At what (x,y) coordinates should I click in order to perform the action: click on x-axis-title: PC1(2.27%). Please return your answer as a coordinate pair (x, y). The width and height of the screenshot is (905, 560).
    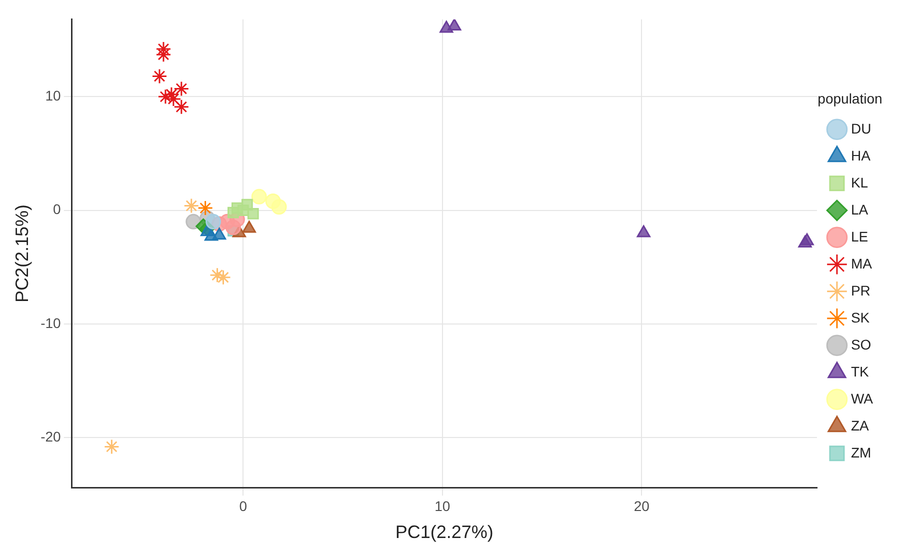
    Looking at the image, I should click on (444, 532).